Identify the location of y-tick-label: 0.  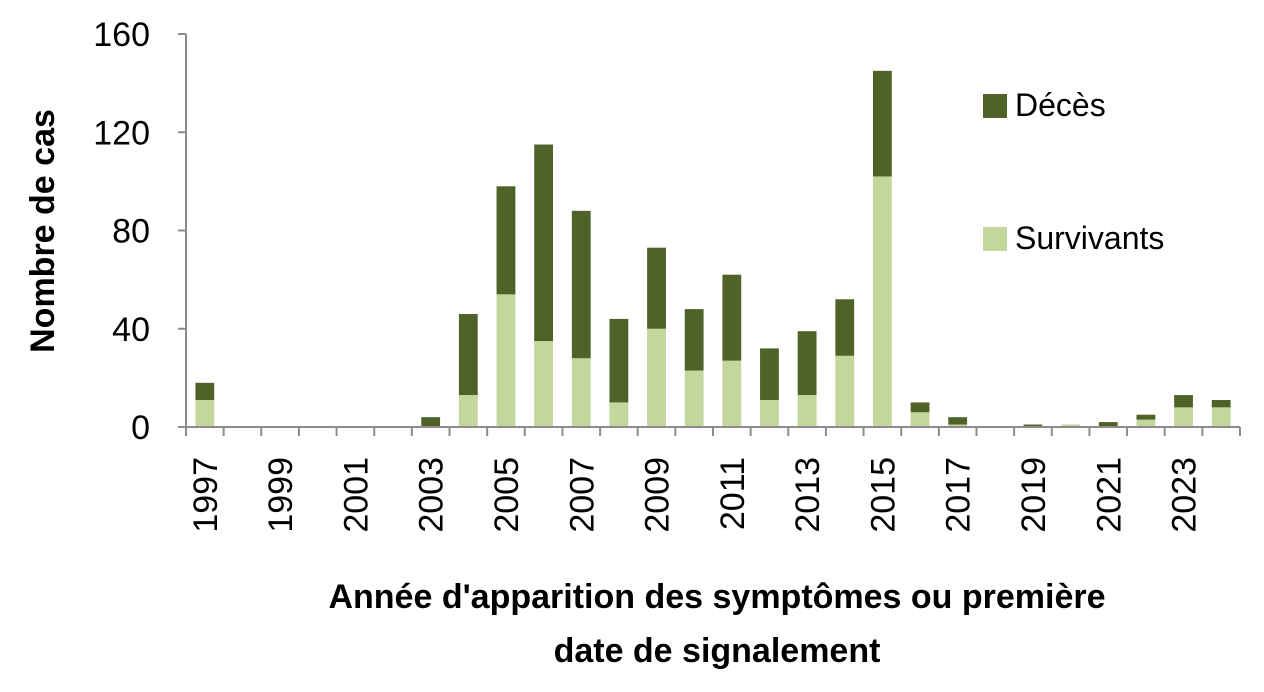
(140, 428).